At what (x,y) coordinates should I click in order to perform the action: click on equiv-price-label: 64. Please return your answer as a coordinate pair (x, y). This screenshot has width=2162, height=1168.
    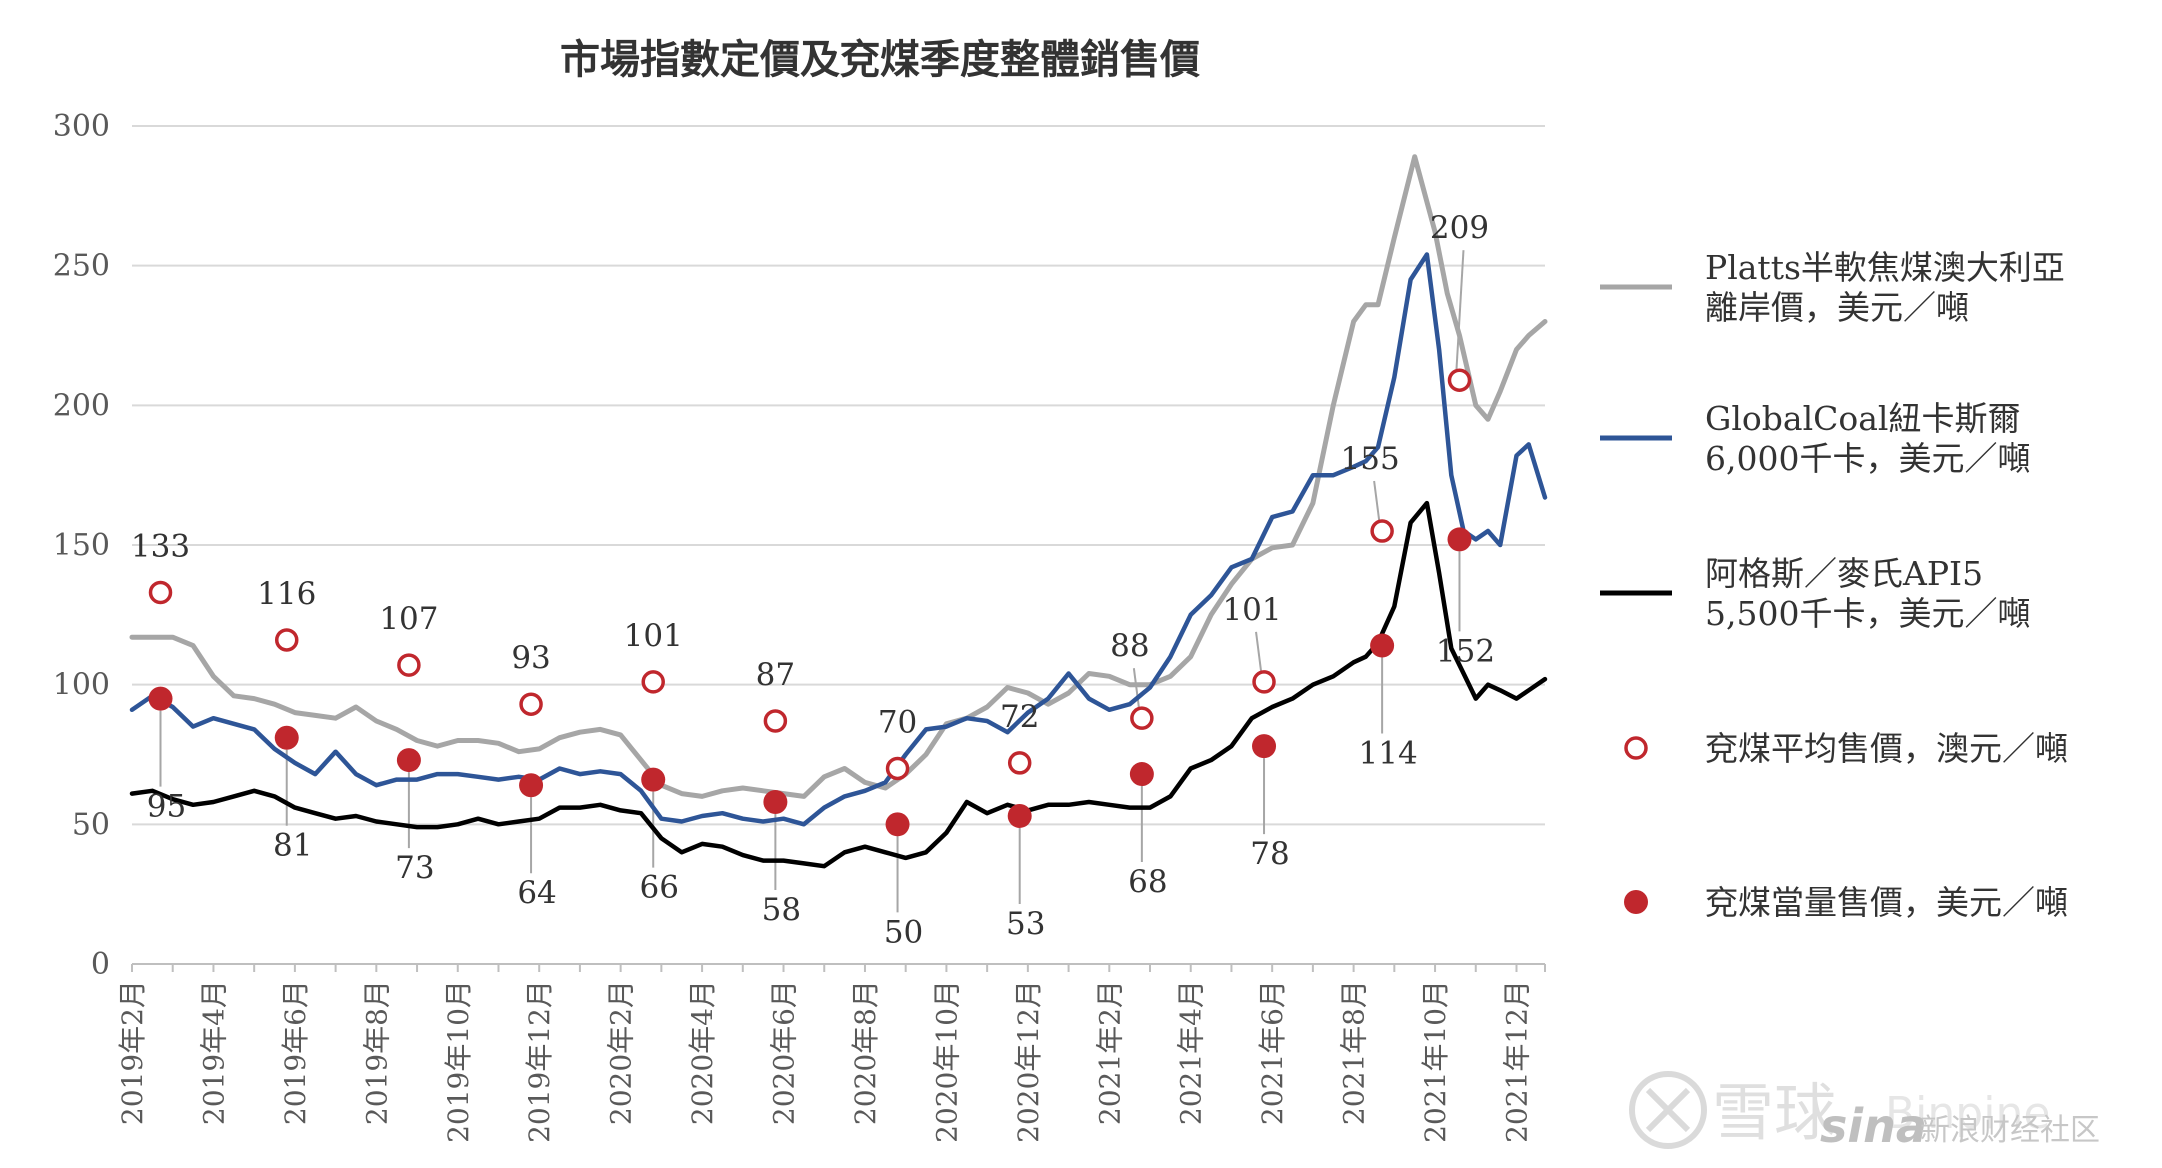
    Looking at the image, I should click on (536, 893).